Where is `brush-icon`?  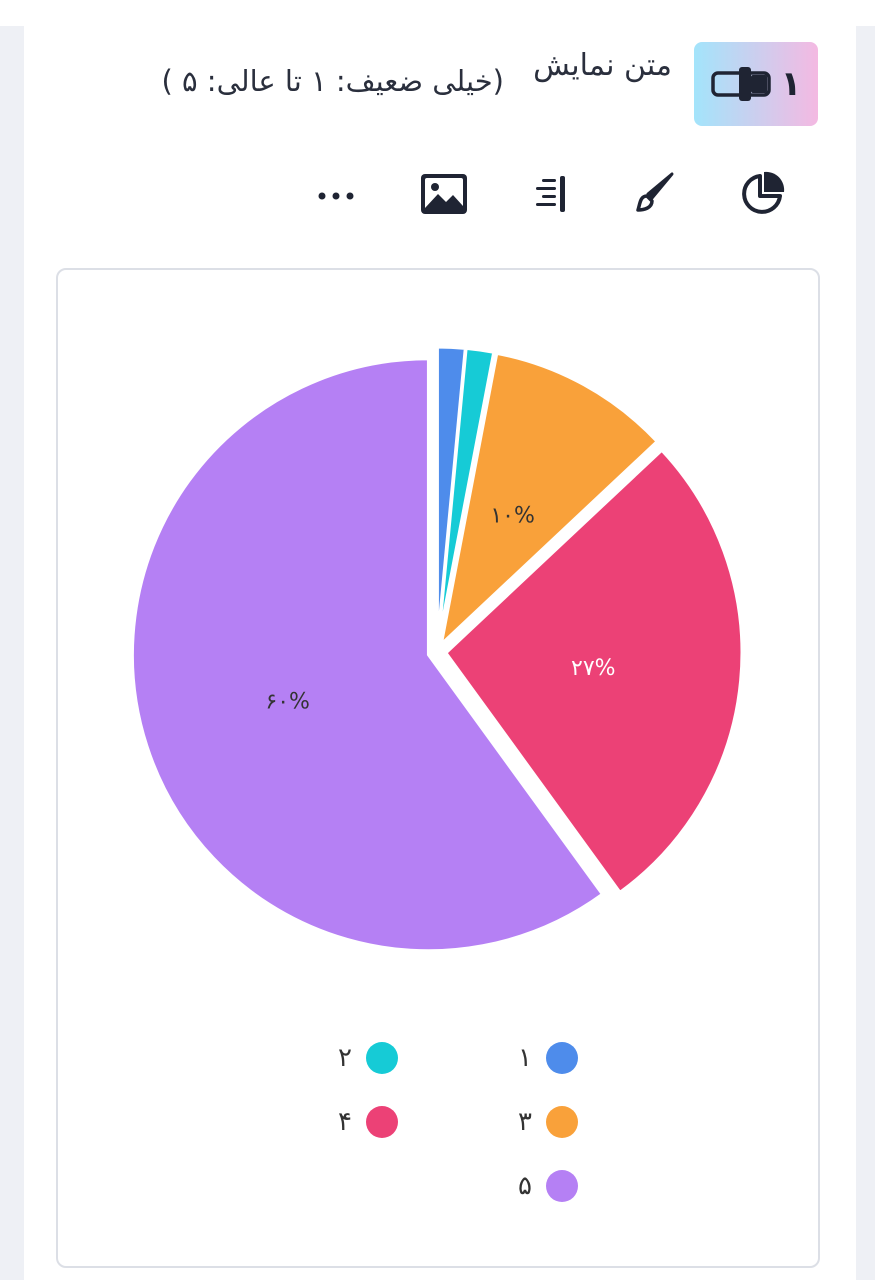
brush-icon is located at coordinates (655, 192).